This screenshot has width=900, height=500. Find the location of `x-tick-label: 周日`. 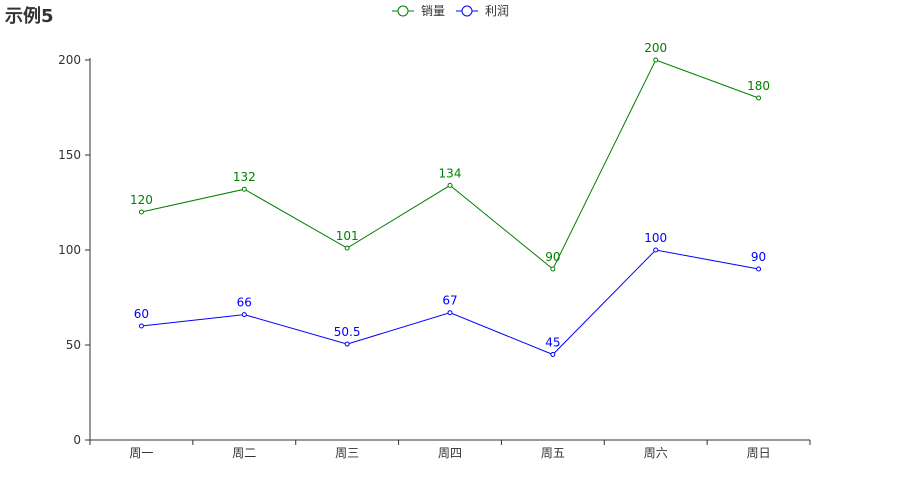

x-tick-label: 周日 is located at coordinates (759, 453).